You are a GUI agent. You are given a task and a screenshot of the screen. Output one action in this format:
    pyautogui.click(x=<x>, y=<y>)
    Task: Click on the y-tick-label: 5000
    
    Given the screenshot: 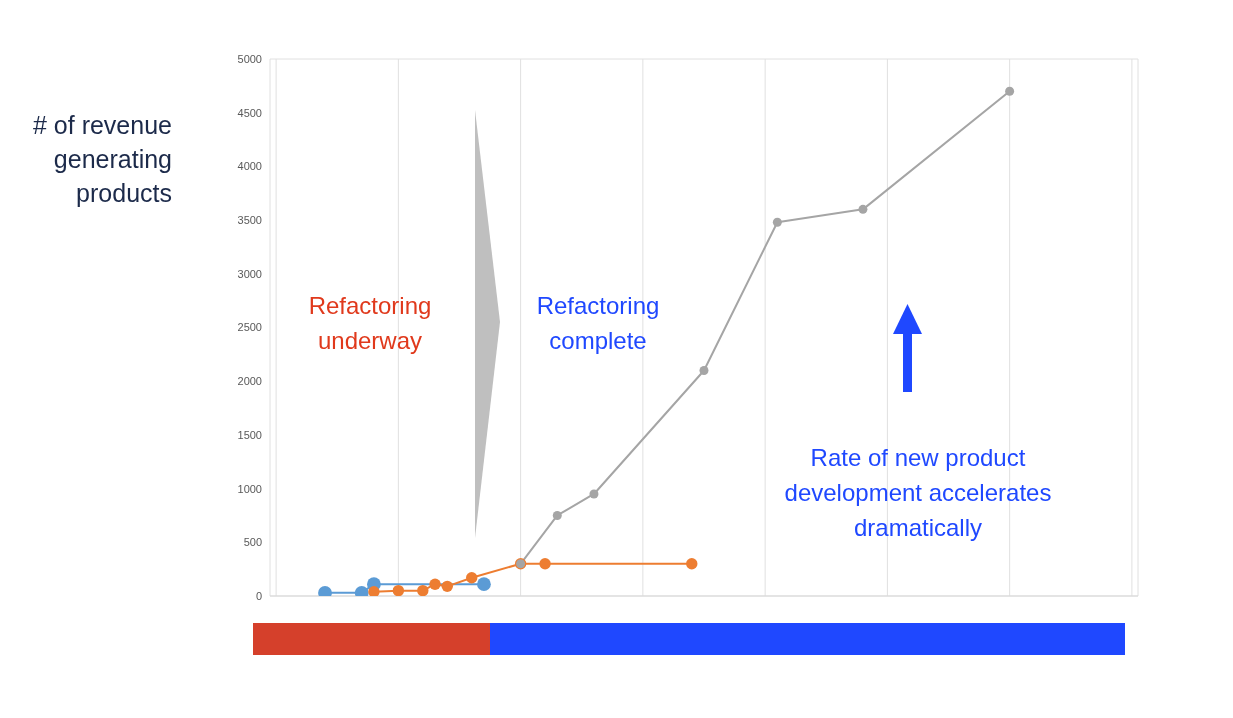 What is the action you would take?
    pyautogui.click(x=249, y=58)
    